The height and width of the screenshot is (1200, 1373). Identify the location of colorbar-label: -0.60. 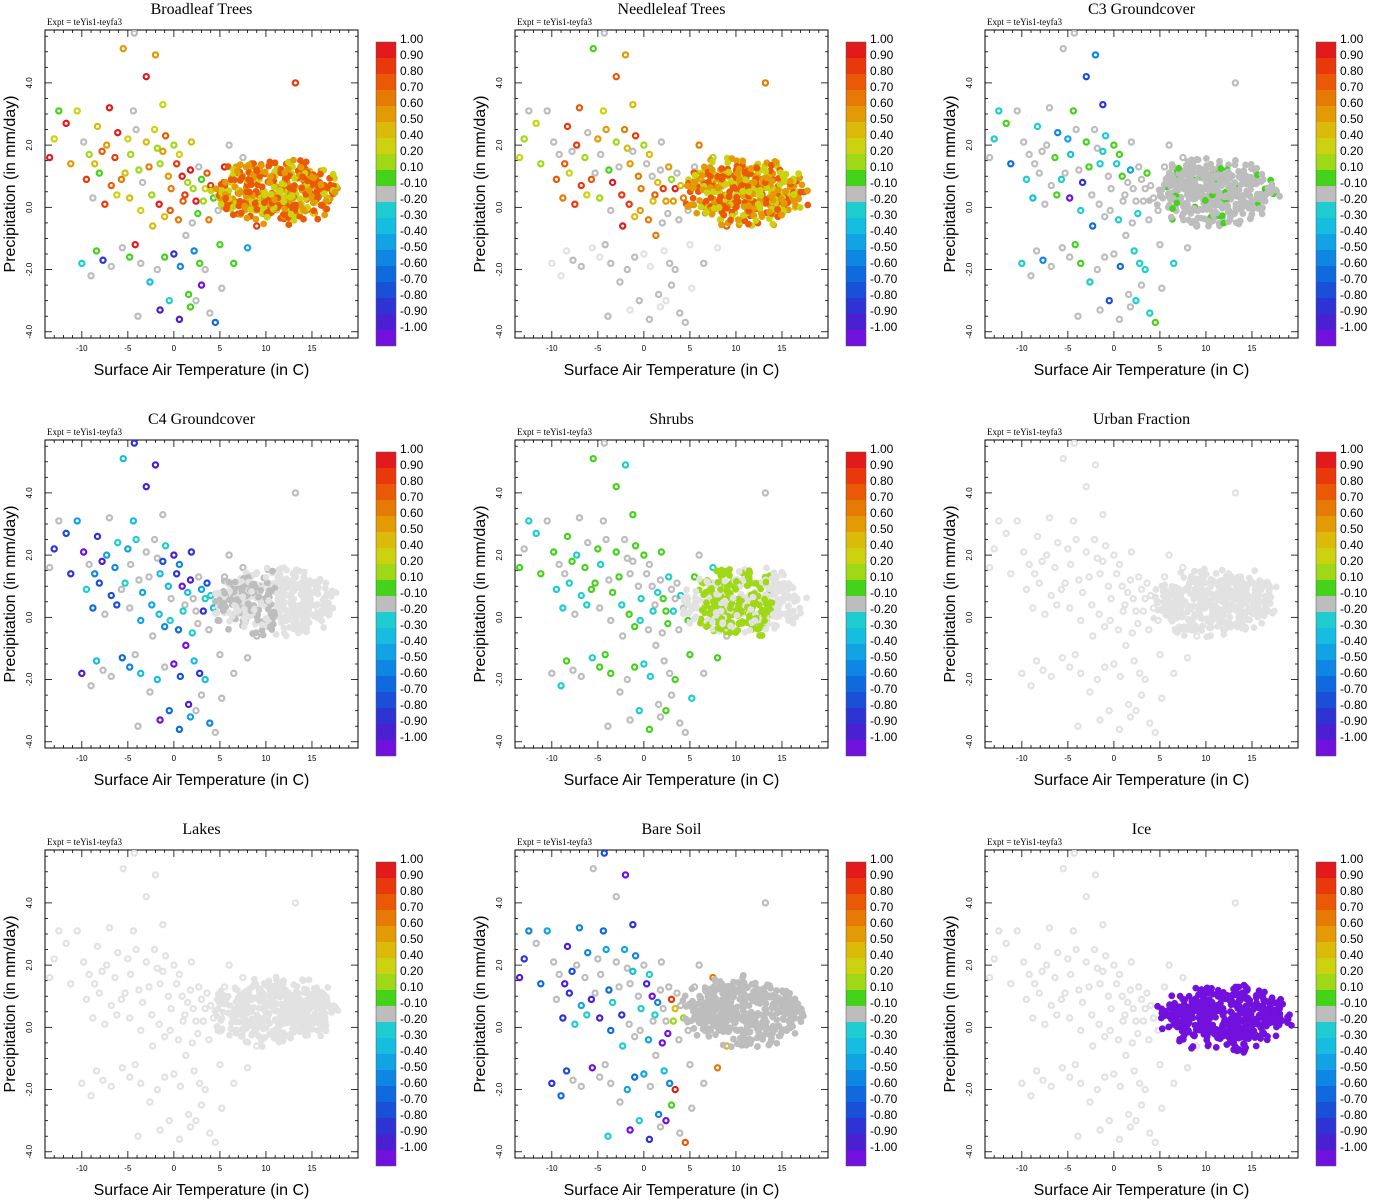
(1354, 673).